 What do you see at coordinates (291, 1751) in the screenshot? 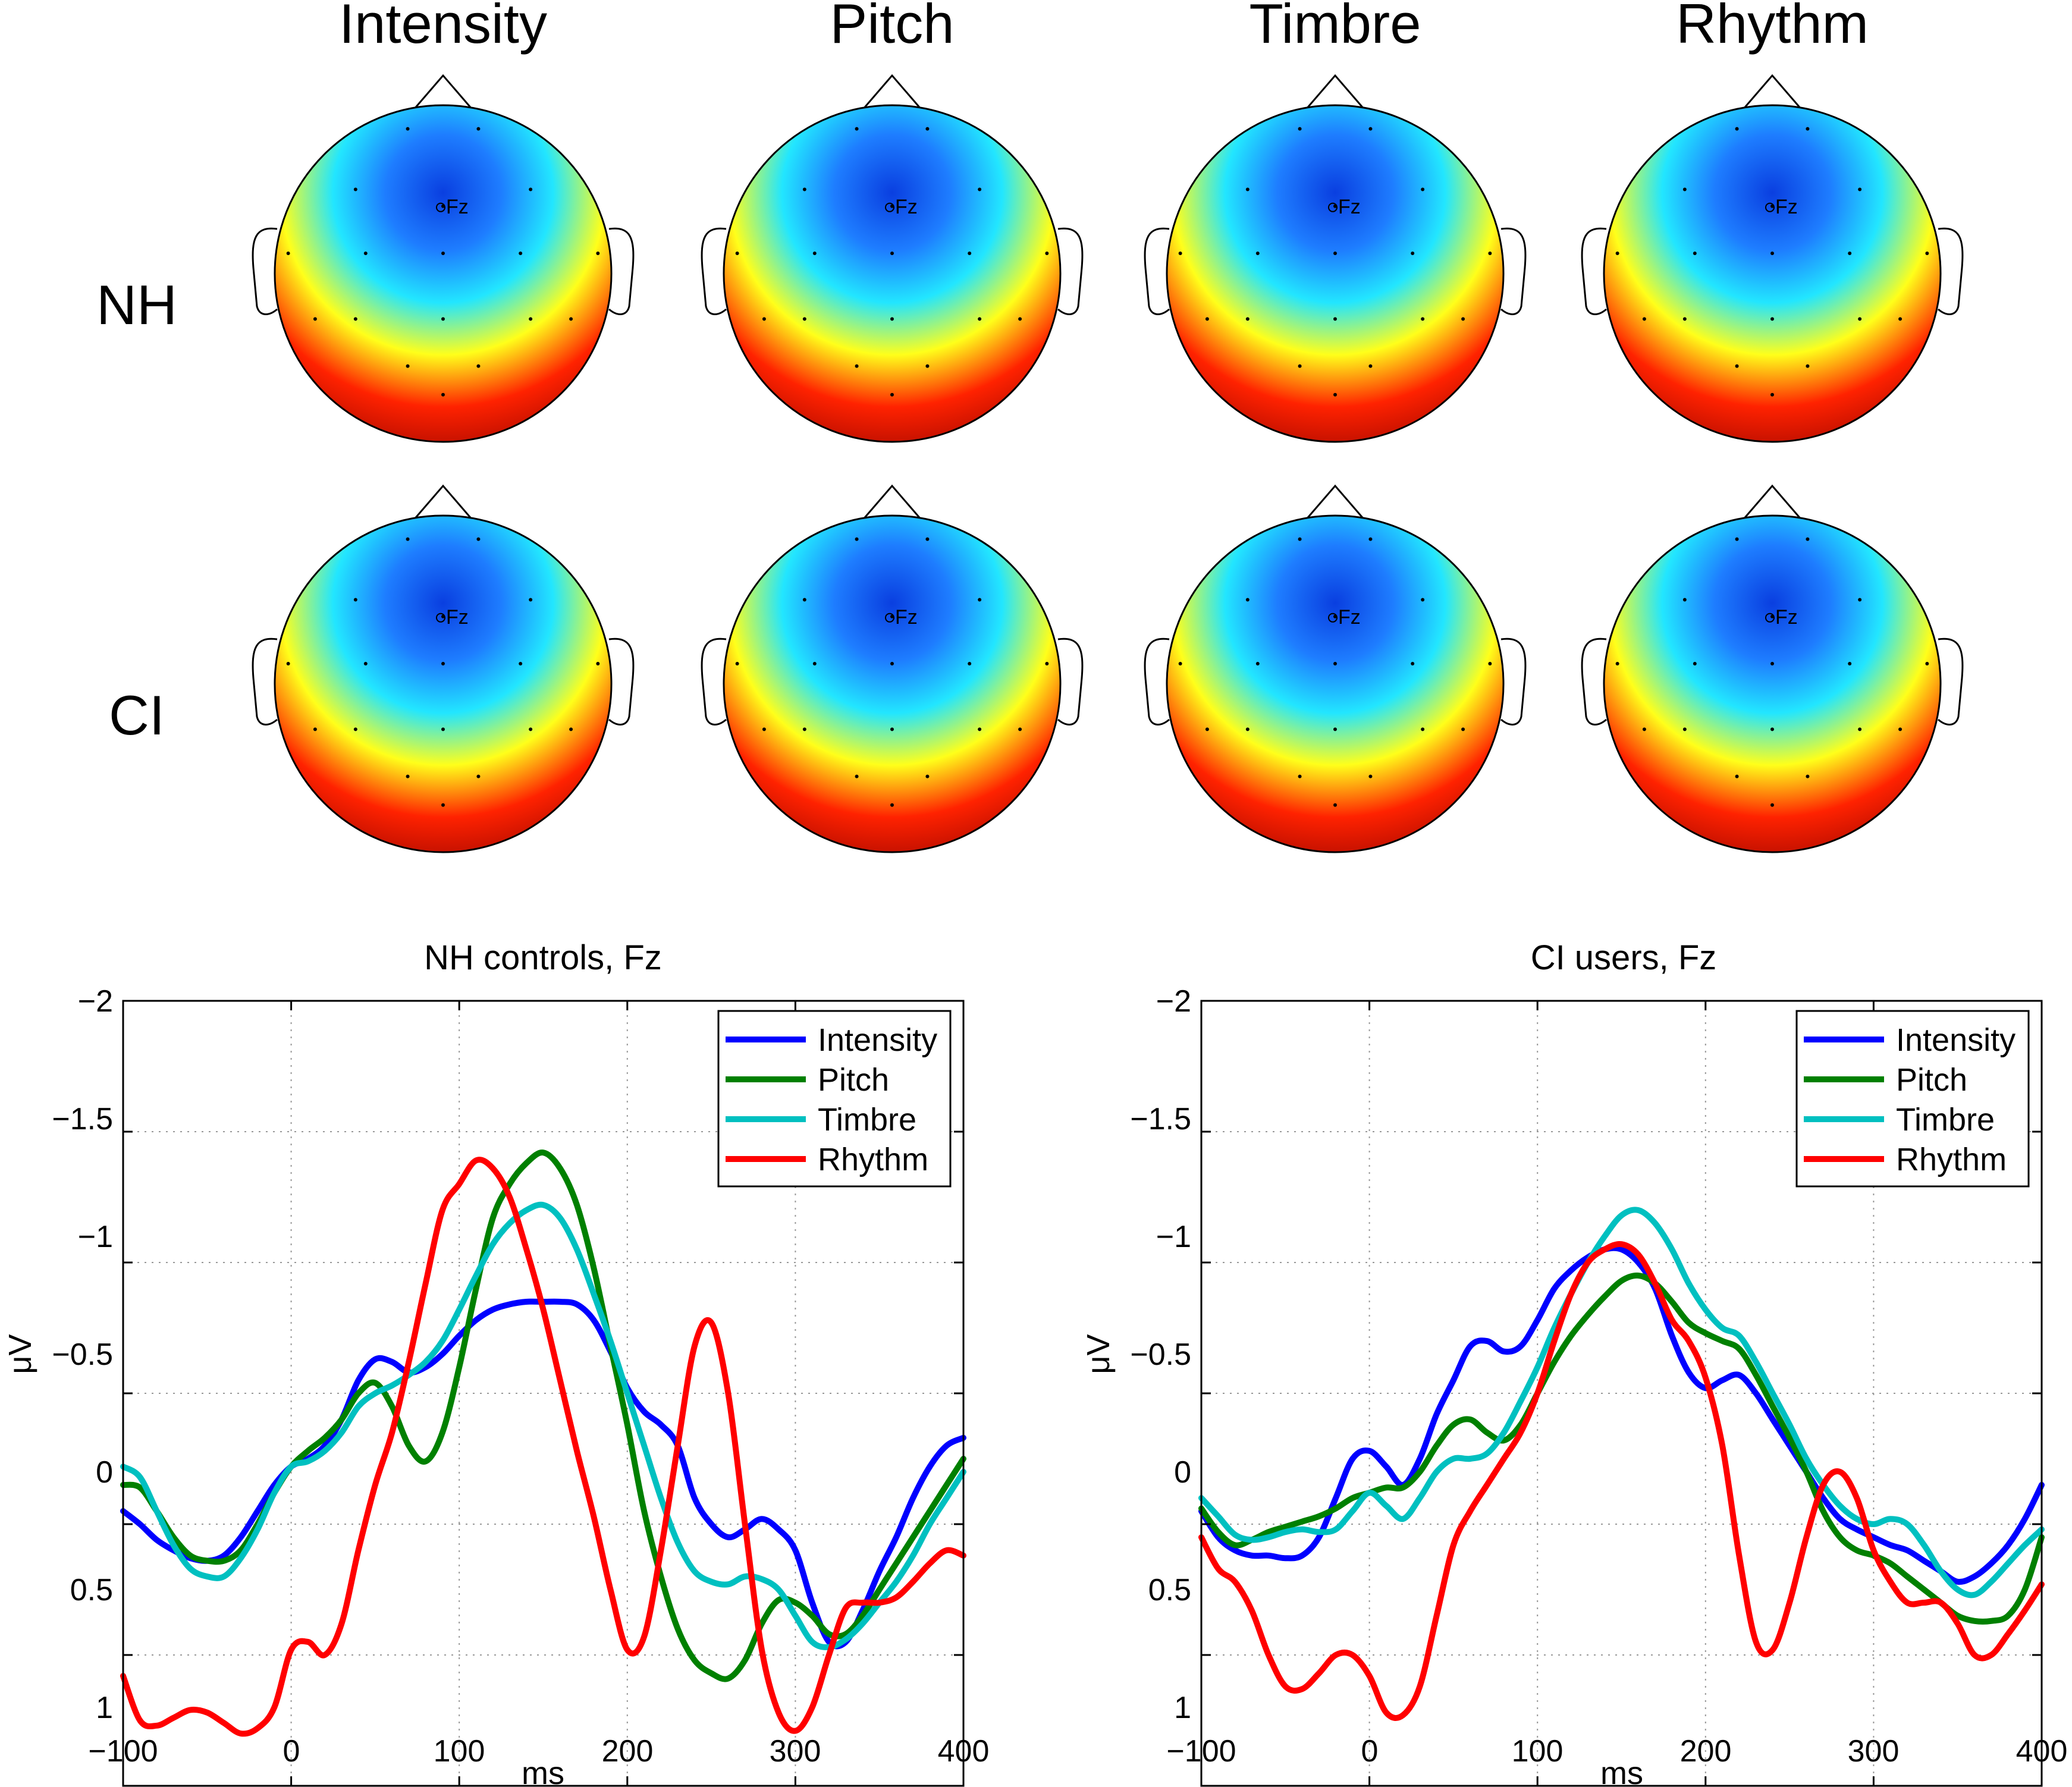
I see `x-tick-label: 0` at bounding box center [291, 1751].